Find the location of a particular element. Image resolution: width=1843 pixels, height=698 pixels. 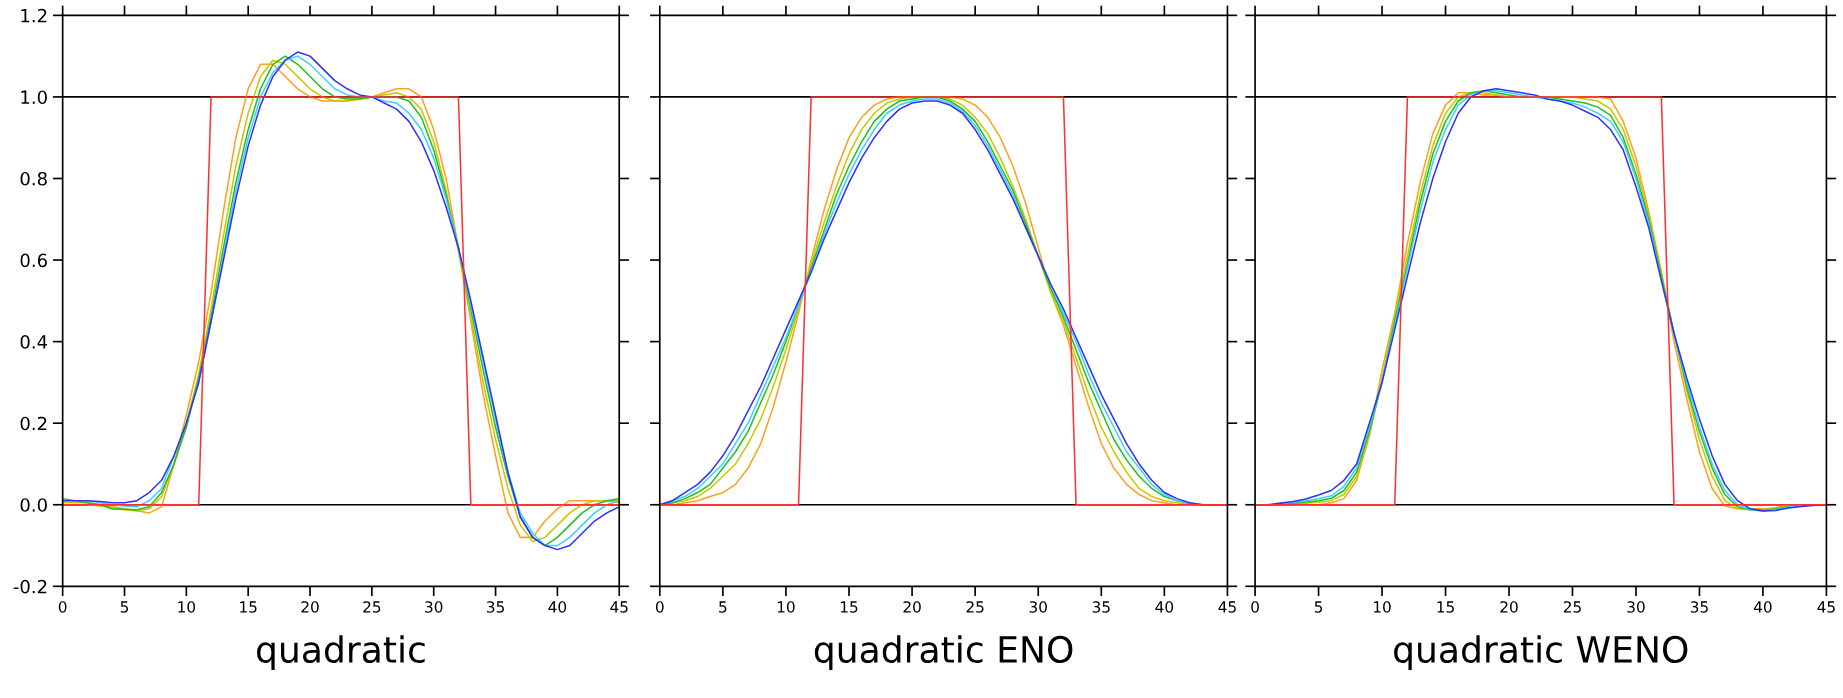

y-tick-label: 1.2 is located at coordinates (34, 15).